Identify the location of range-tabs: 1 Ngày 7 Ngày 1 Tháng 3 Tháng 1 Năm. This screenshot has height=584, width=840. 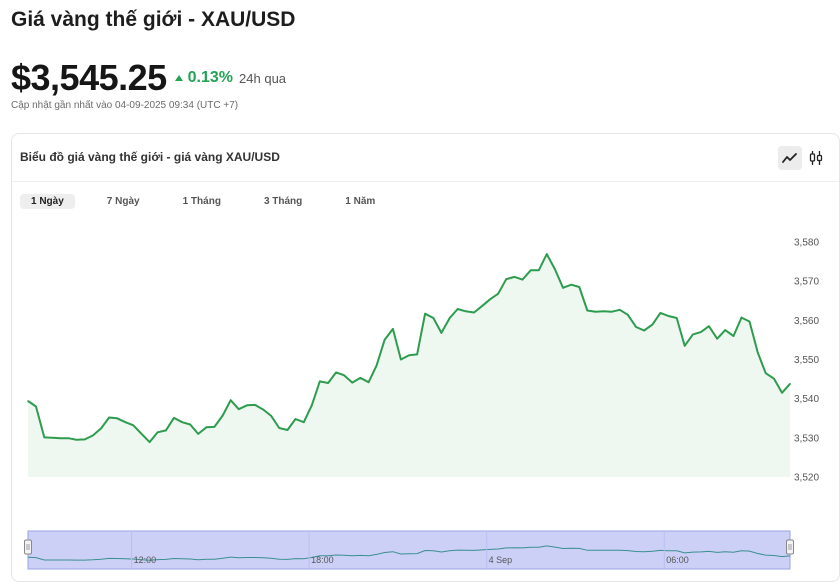
(213, 201).